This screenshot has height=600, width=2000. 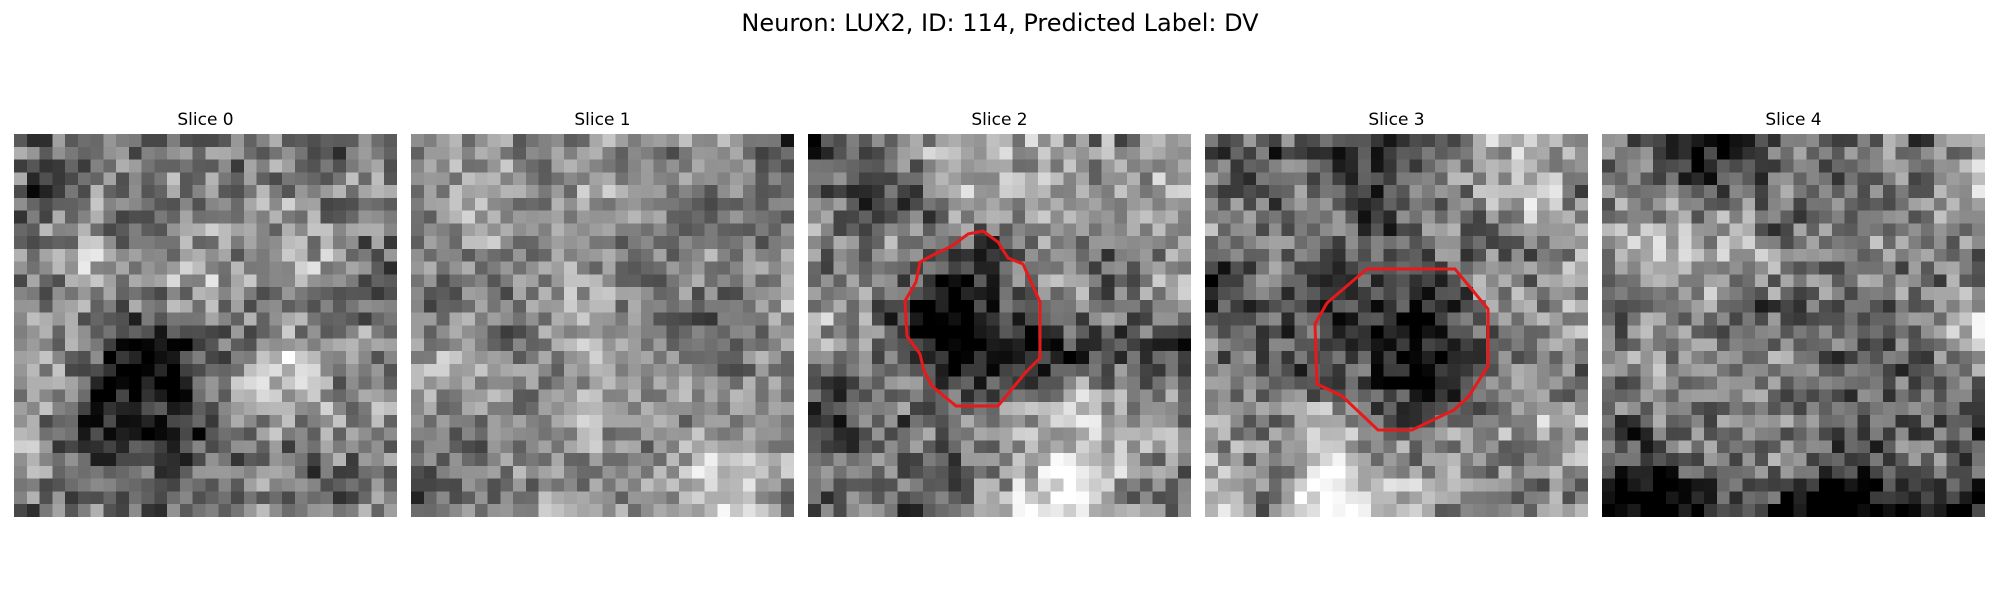 I want to click on slice-2-grayscale-image, so click(x=999, y=325).